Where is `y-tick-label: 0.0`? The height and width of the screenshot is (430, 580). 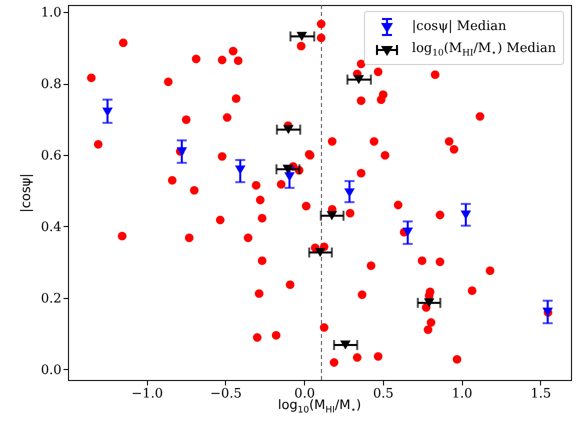
y-tick-label: 0.0 is located at coordinates (51, 370).